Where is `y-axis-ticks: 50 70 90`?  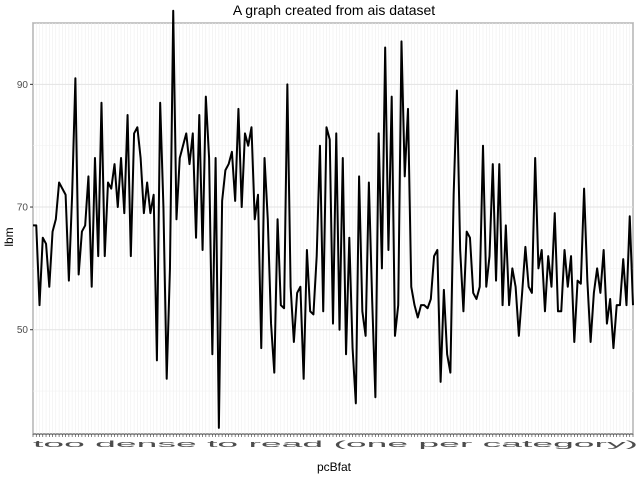 y-axis-ticks: 50 70 90 is located at coordinates (25, 208).